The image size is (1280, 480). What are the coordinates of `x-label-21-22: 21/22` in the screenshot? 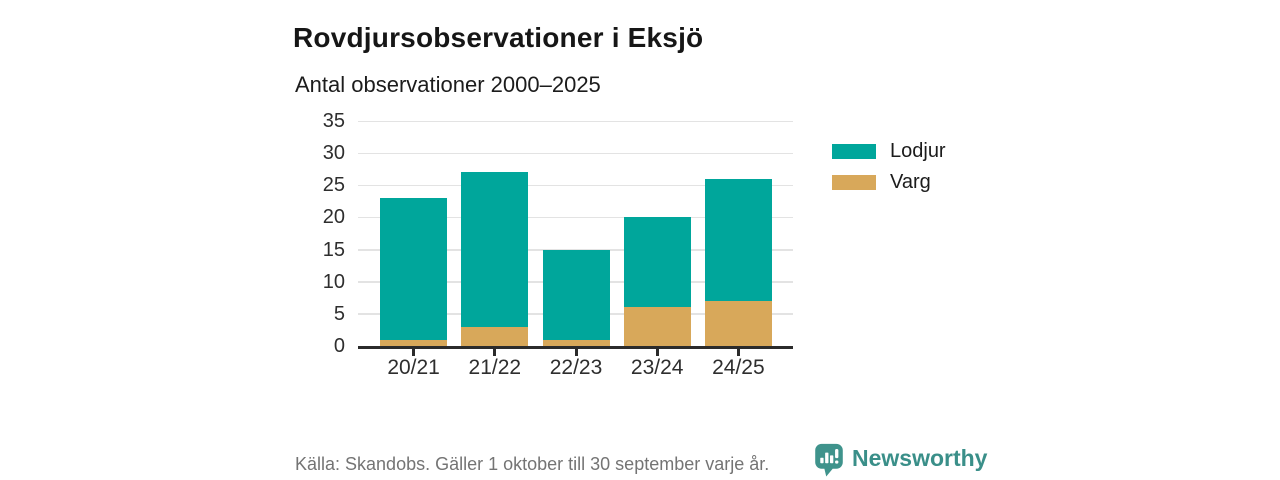 It's located at (495, 367).